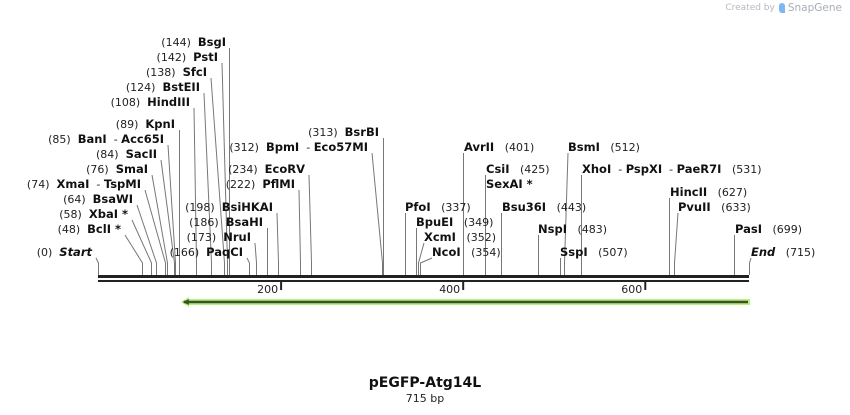 The image size is (850, 415). I want to click on site-label: NspI (483), so click(572, 229).